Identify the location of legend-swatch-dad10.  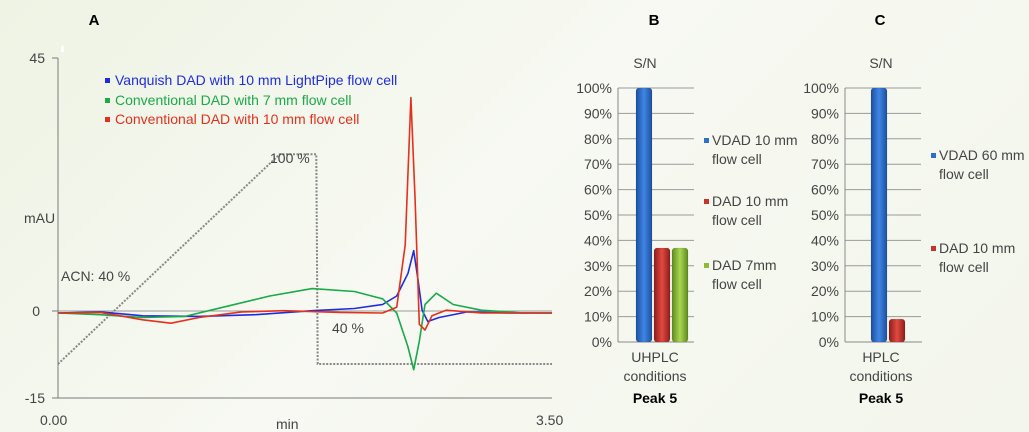
(107, 119).